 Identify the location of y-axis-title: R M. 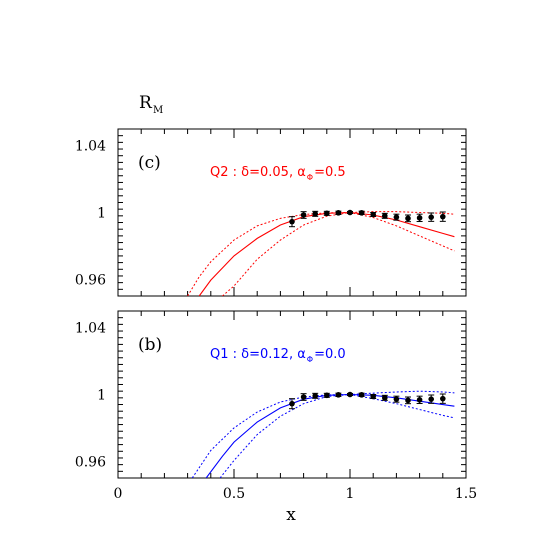
(151, 104).